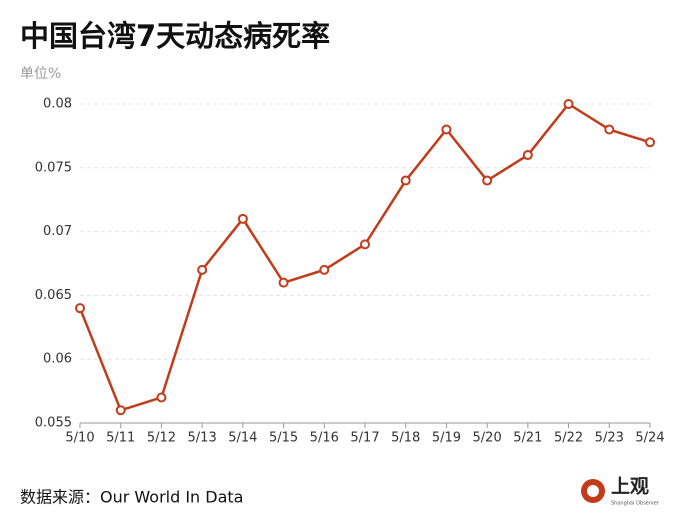  Describe the element at coordinates (57, 231) in the screenshot. I see `y-tick-label: 0.07` at that location.